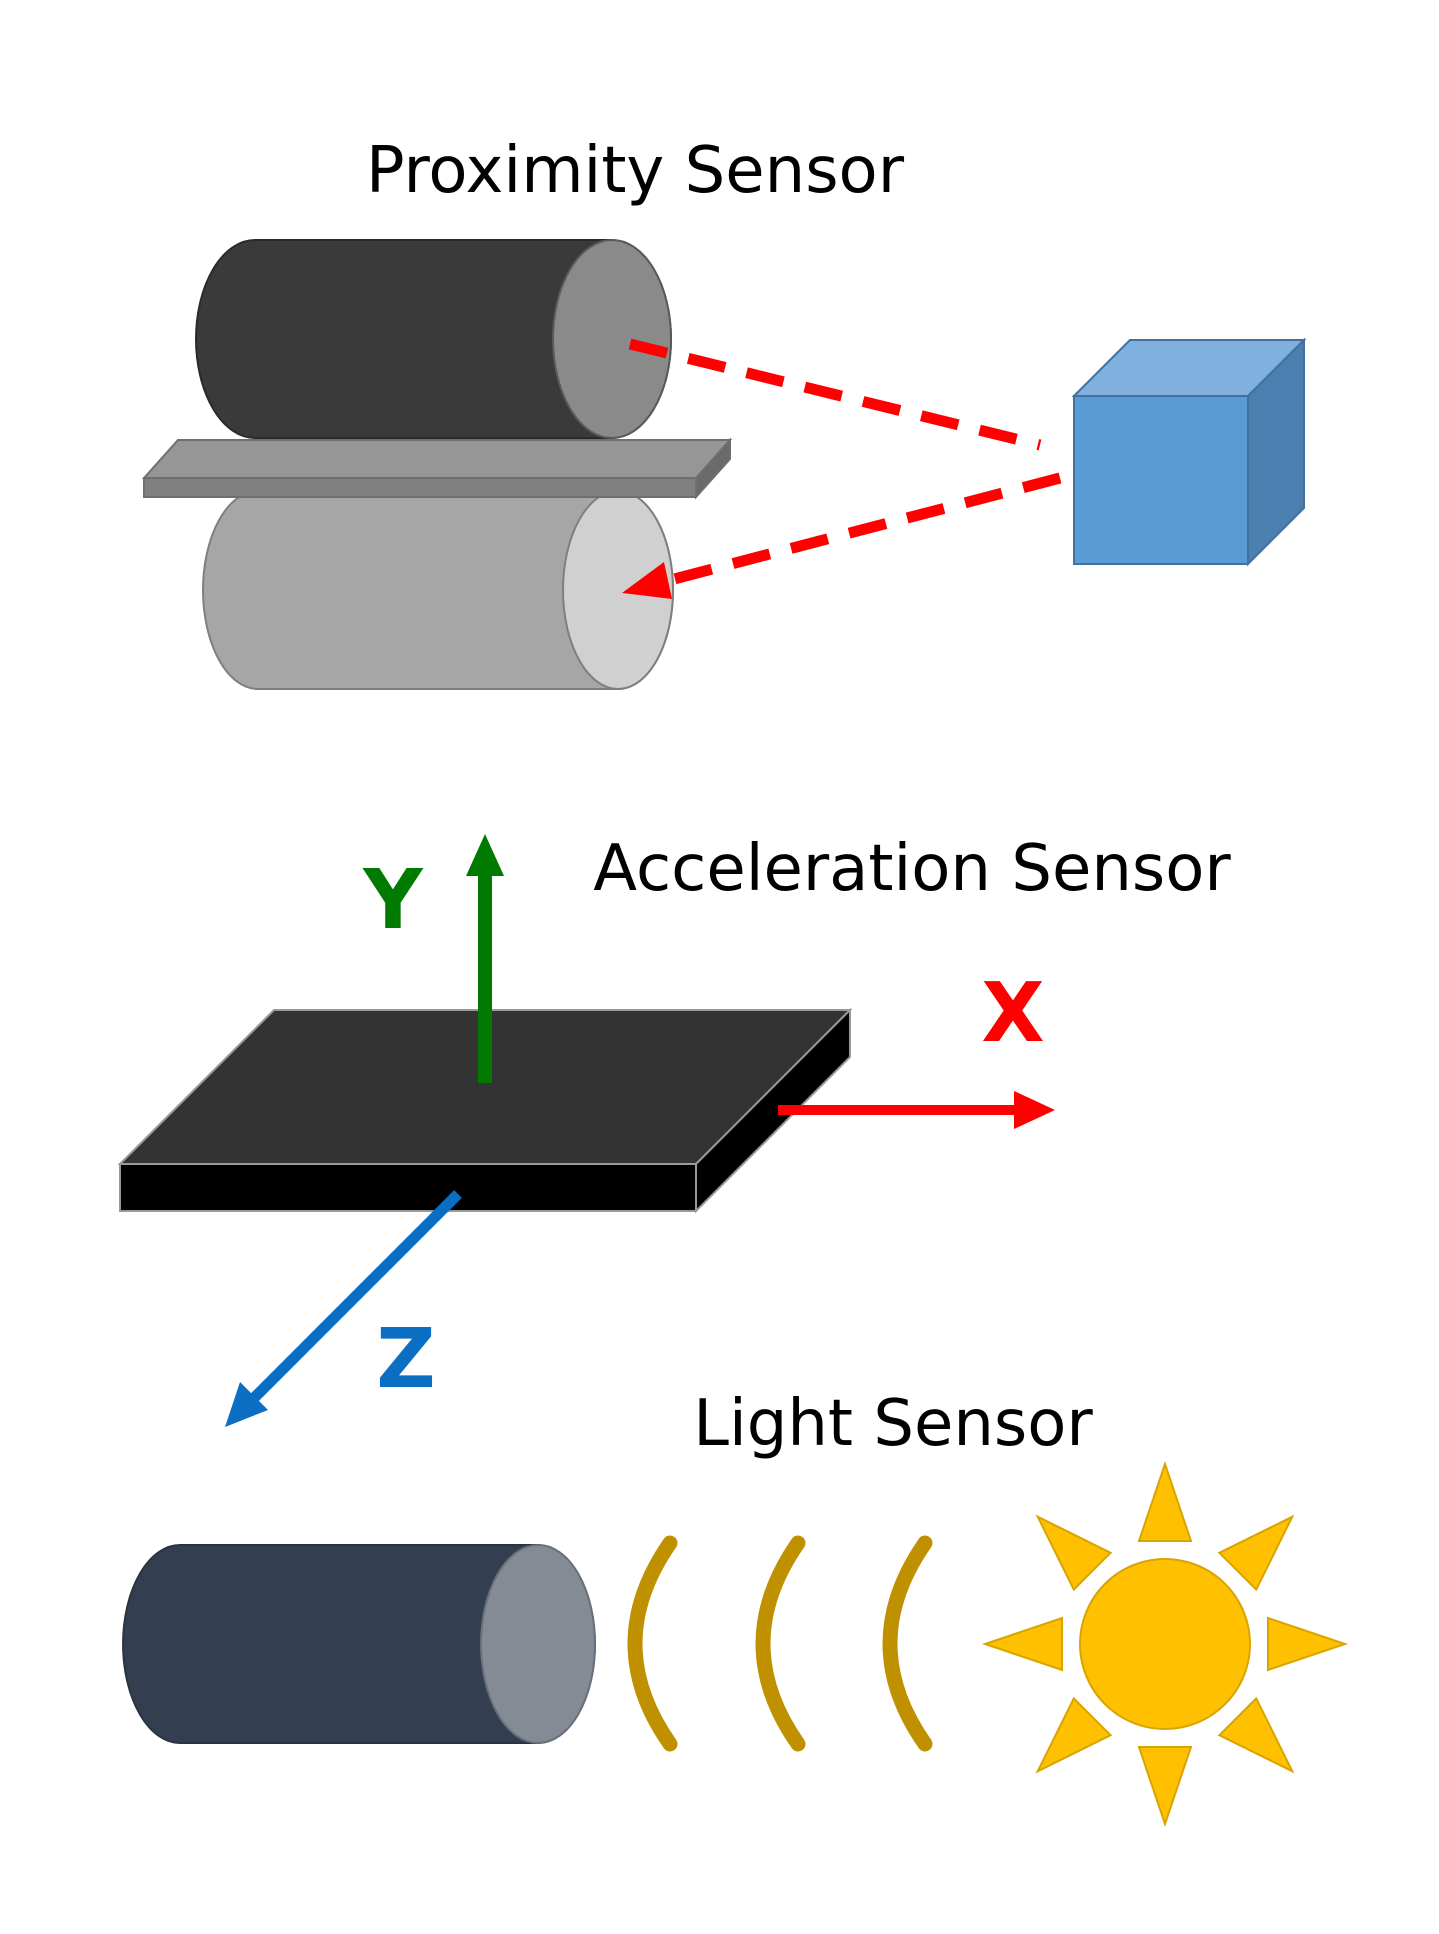  What do you see at coordinates (1012, 1013) in the screenshot?
I see `x-axis-label: X` at bounding box center [1012, 1013].